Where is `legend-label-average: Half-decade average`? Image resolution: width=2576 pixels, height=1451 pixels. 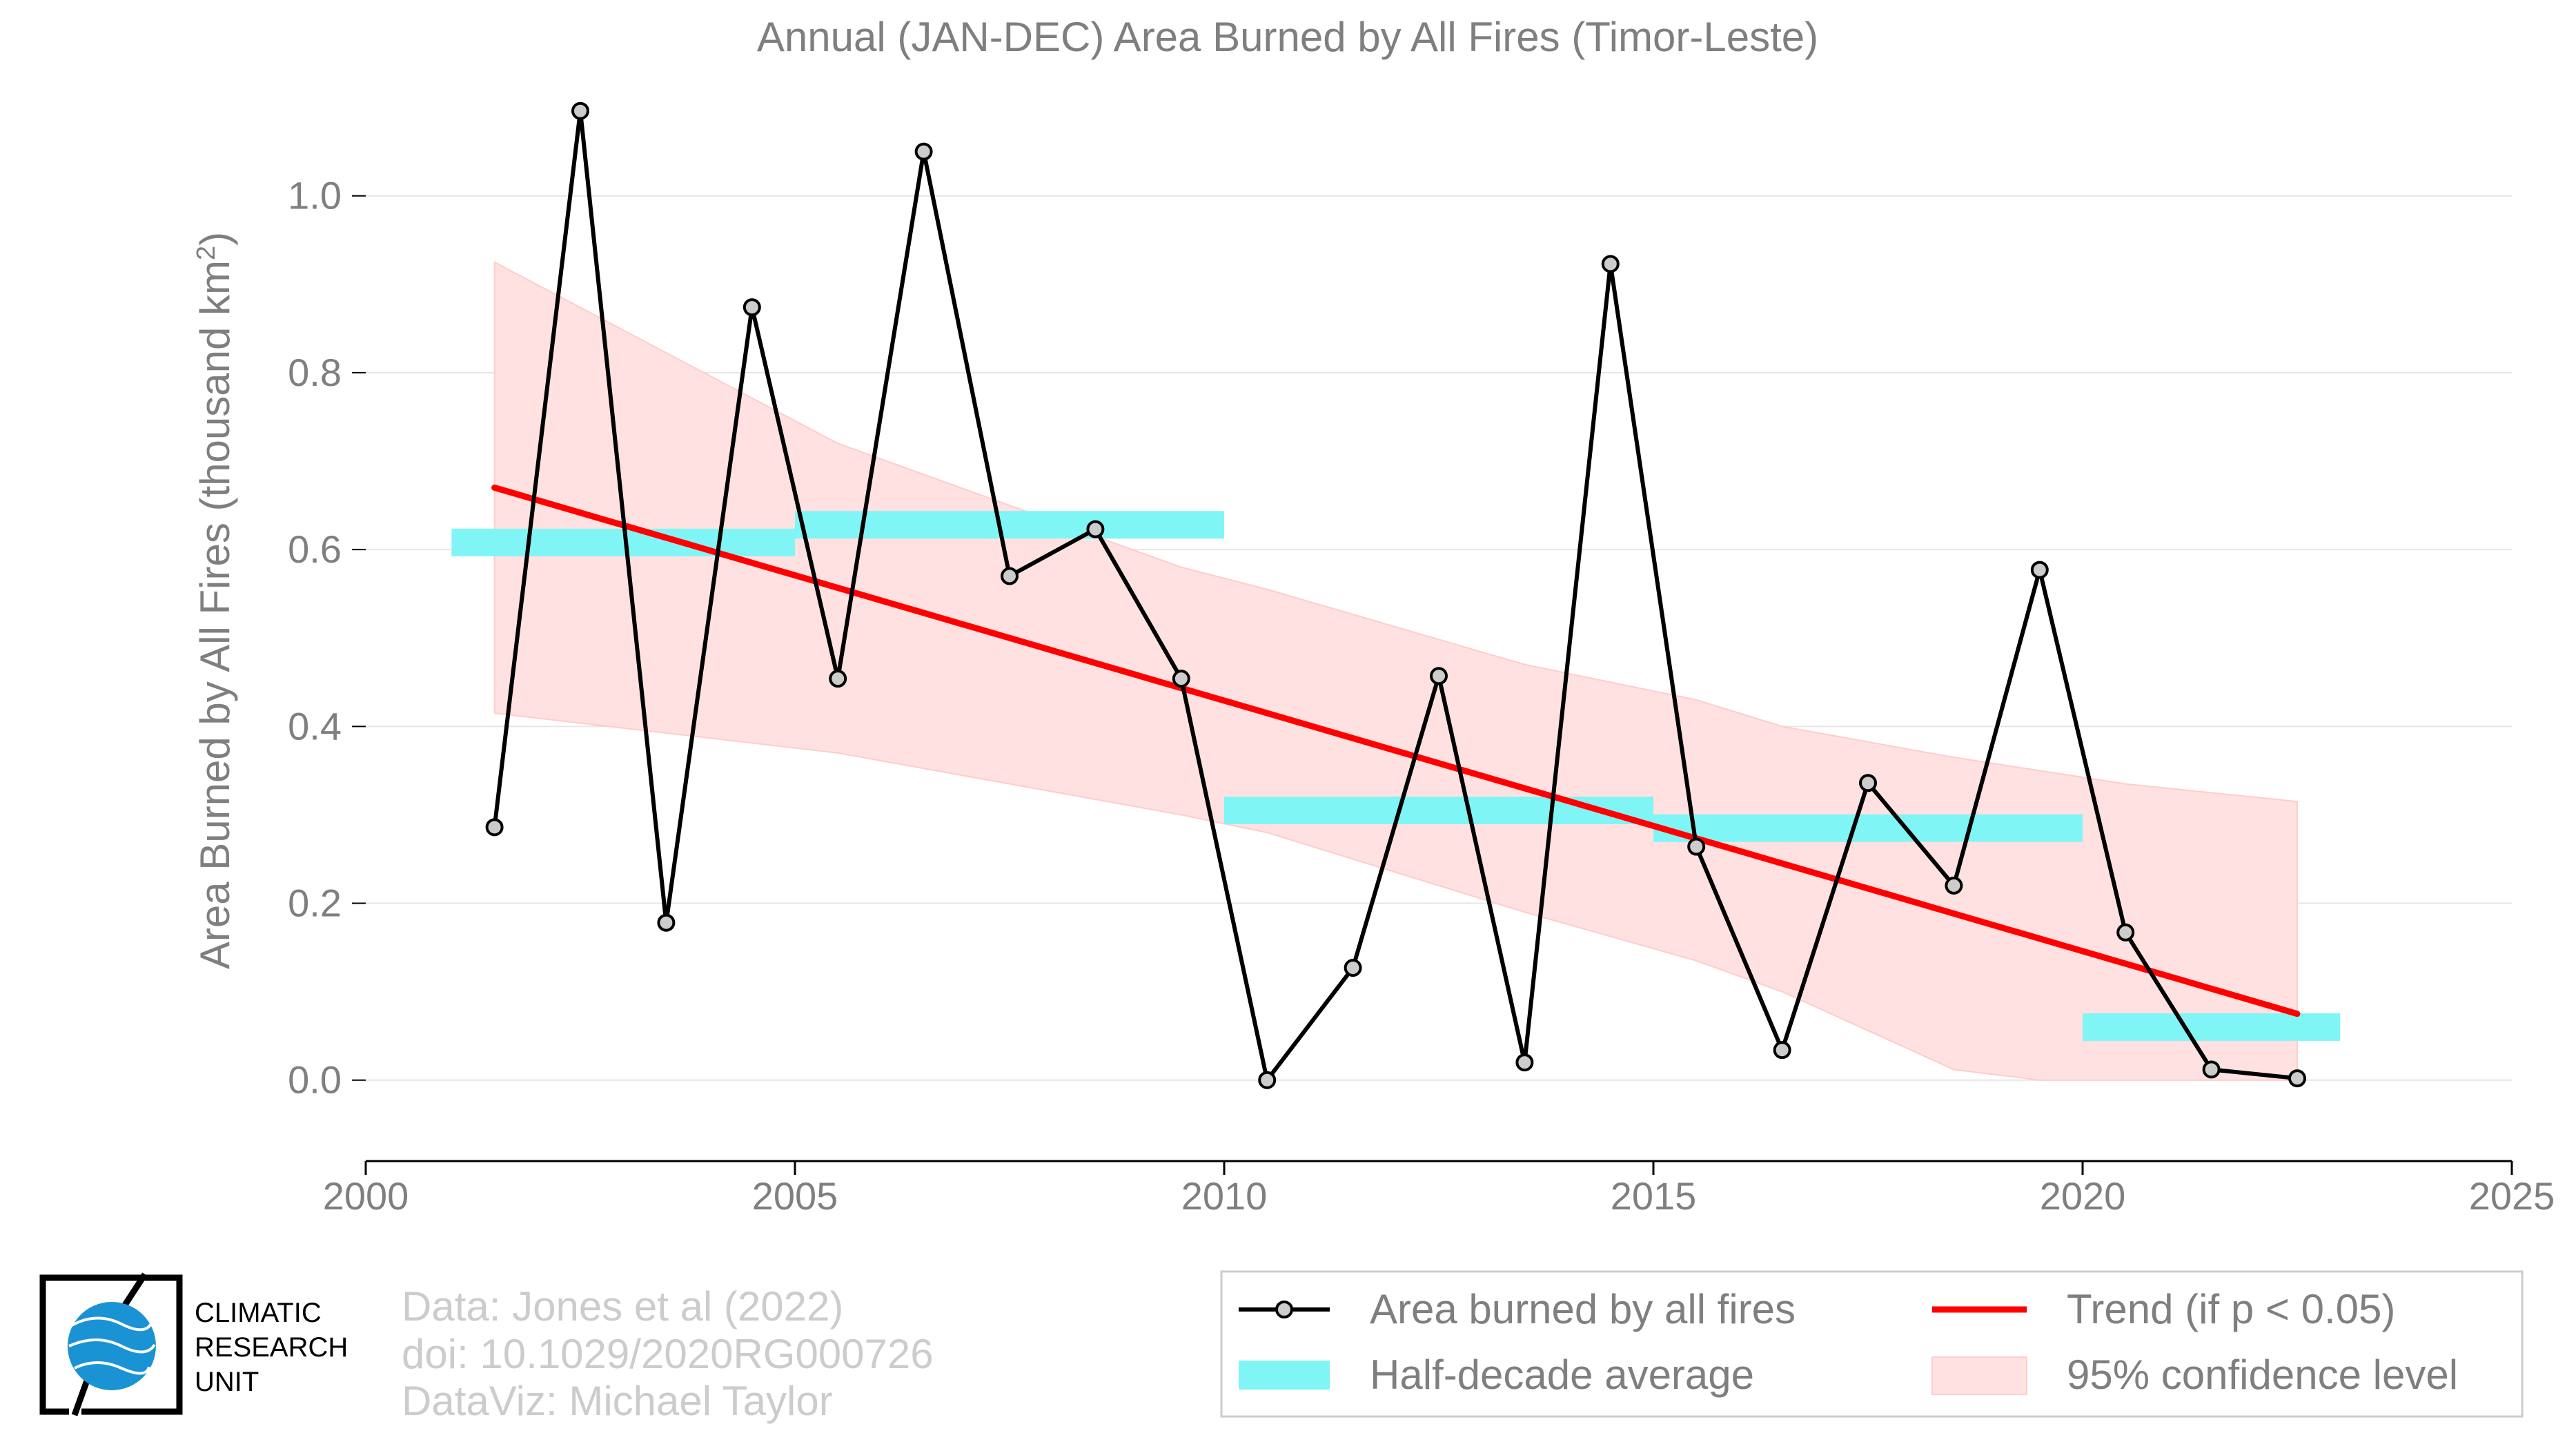 legend-label-average: Half-decade average is located at coordinates (1562, 1375).